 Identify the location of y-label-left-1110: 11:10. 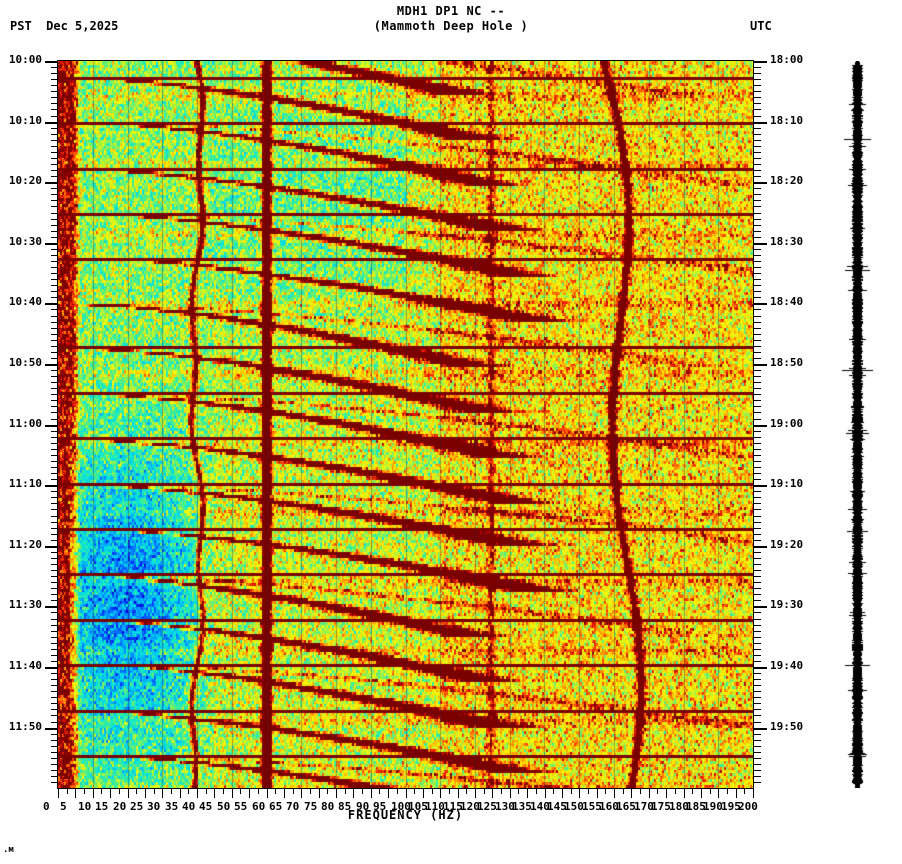
(25, 483).